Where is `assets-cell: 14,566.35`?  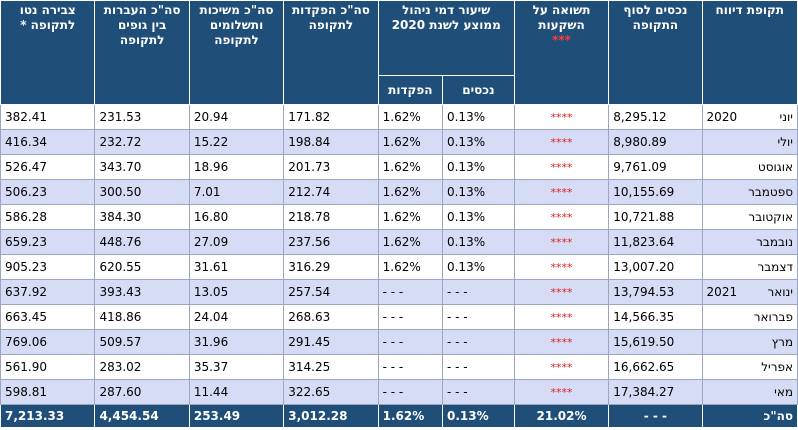 assets-cell: 14,566.35 is located at coordinates (655, 317).